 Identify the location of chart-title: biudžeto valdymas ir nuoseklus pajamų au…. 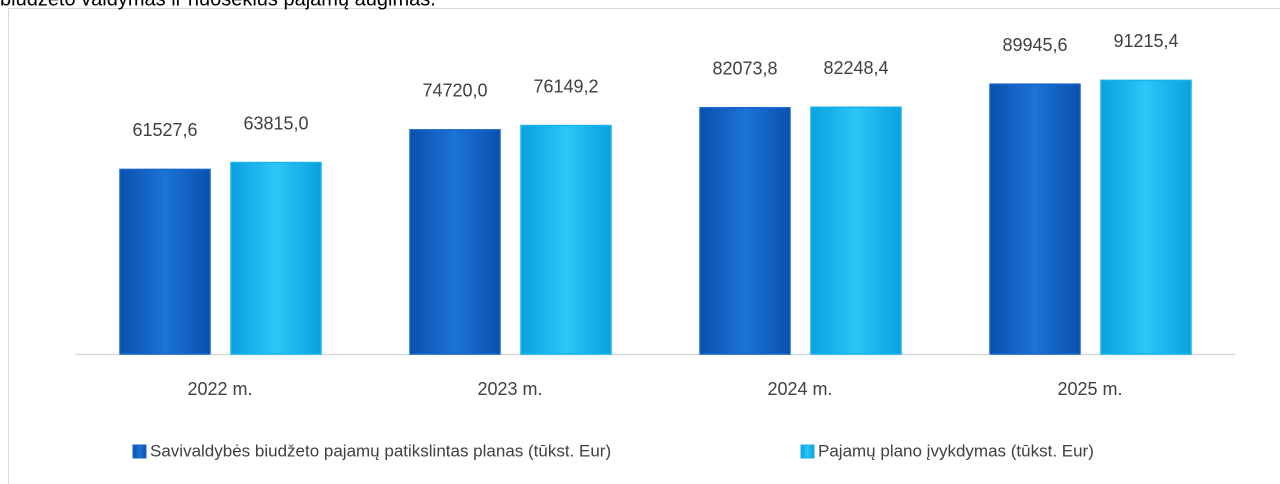
(218, 5).